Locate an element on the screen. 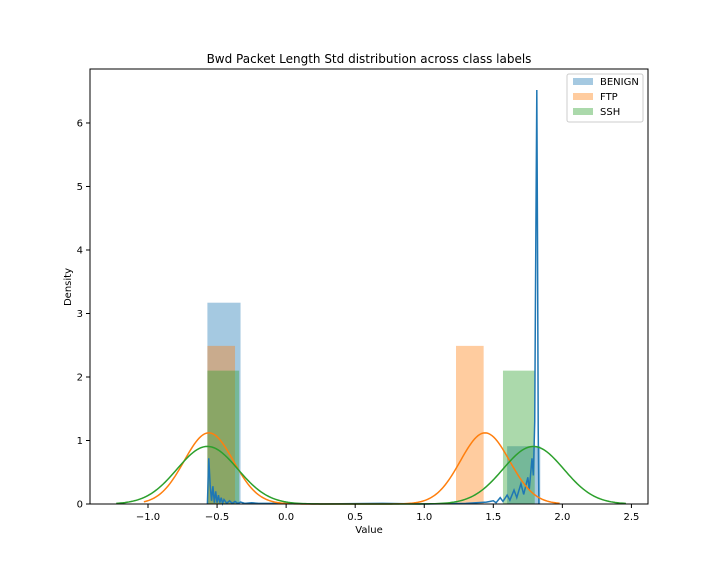 The height and width of the screenshot is (576, 720). x-axis: −1.0 −0.5 0.0 0.5 1.0 1.5 2.0 2.5 is located at coordinates (387, 513).